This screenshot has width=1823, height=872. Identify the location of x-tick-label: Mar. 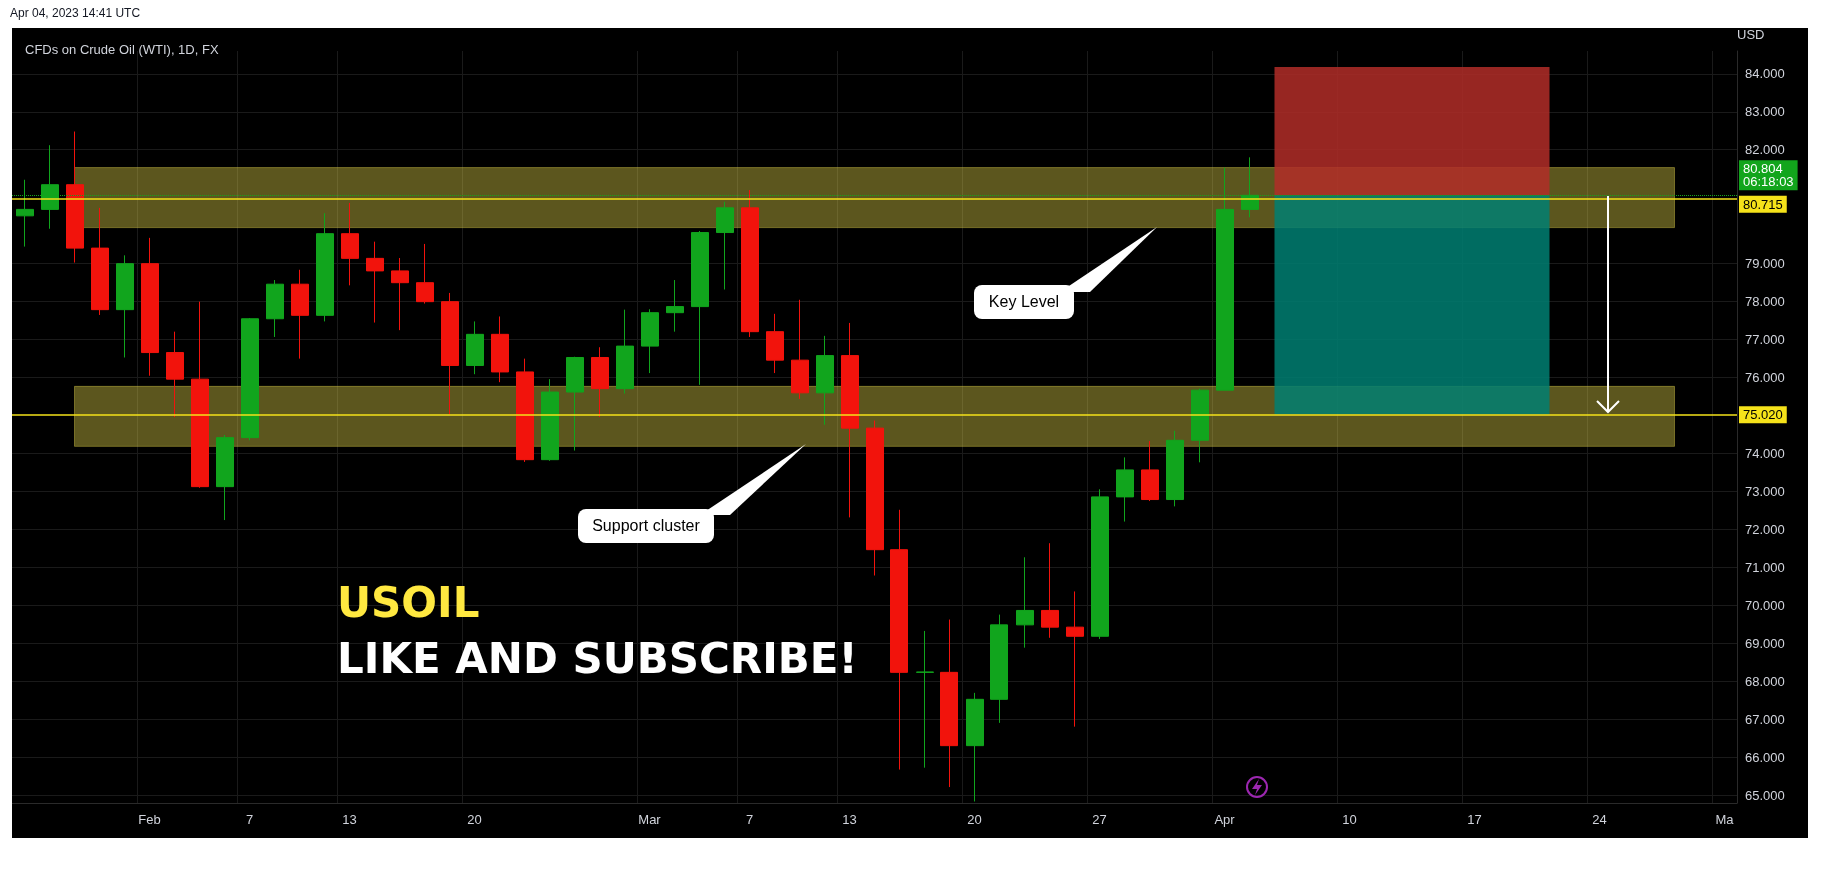
(650, 819).